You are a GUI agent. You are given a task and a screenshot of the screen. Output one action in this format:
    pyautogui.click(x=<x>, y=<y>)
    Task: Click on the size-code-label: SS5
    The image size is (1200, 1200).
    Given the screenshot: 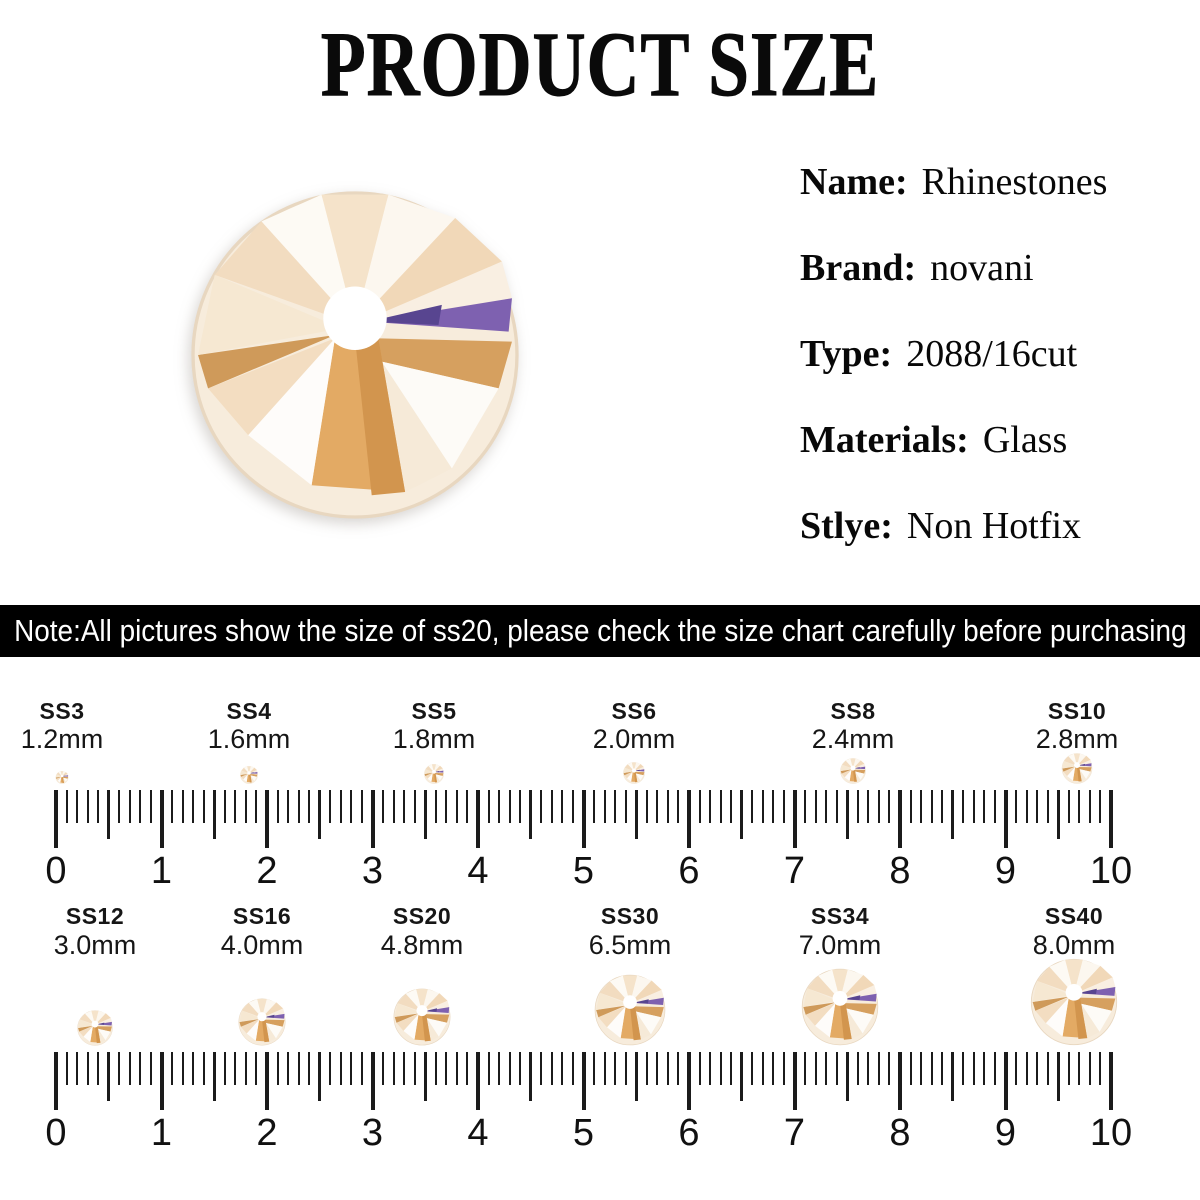 What is the action you would take?
    pyautogui.click(x=434, y=711)
    